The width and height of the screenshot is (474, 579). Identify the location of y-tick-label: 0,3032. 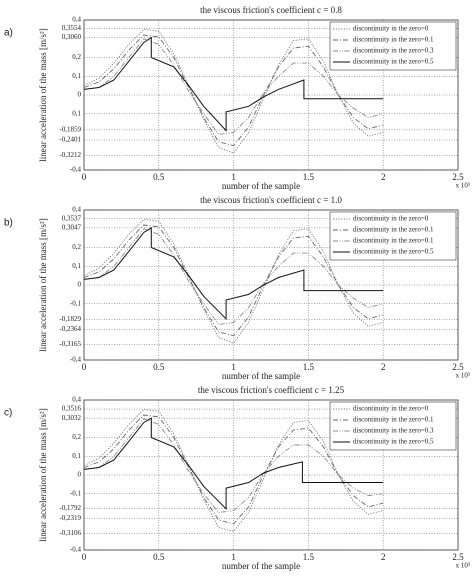
(72, 418).